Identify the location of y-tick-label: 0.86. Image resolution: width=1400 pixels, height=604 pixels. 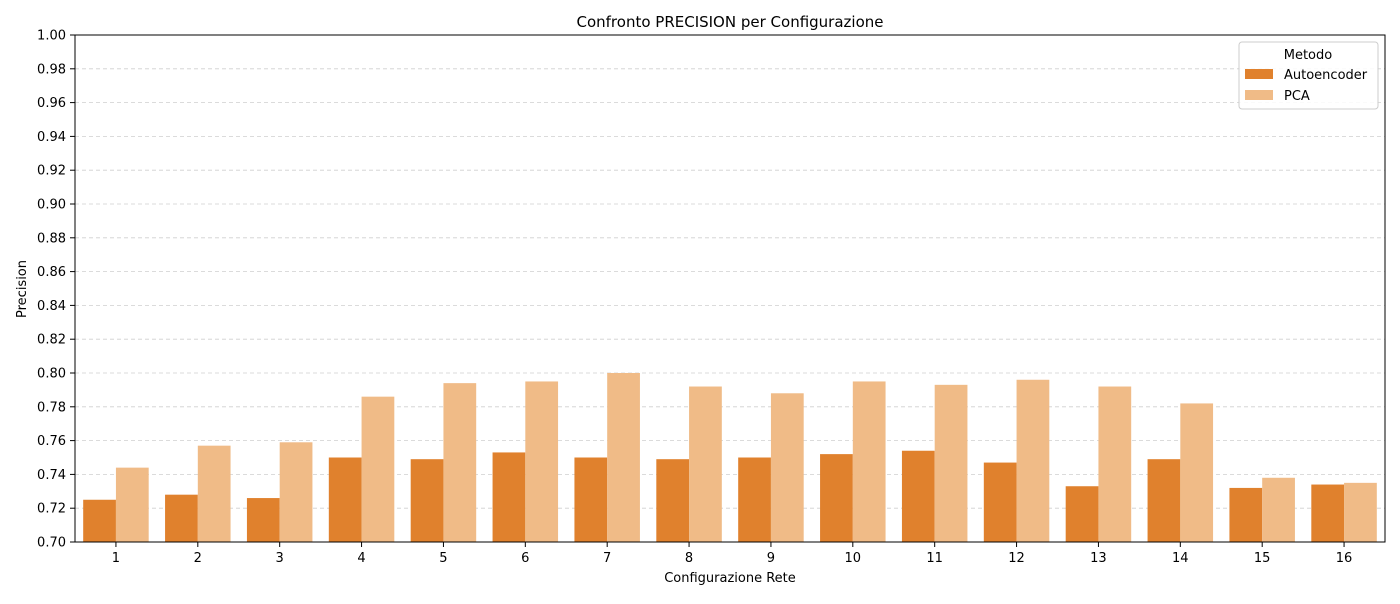
(51, 272).